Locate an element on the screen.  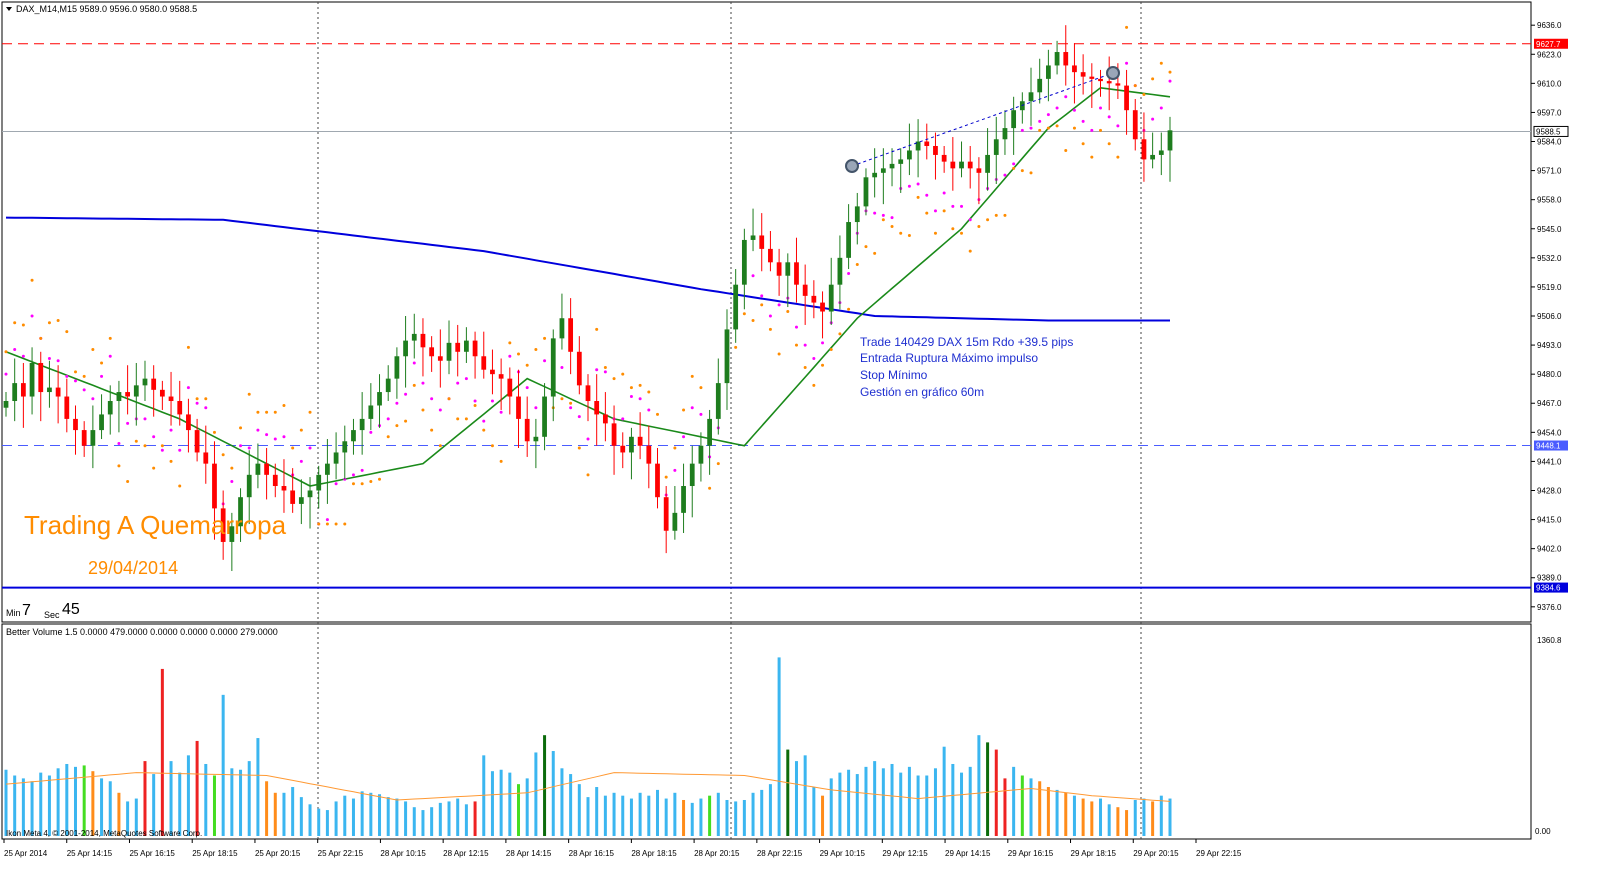
price-tick-label: 9597.0 is located at coordinates (1549, 112).